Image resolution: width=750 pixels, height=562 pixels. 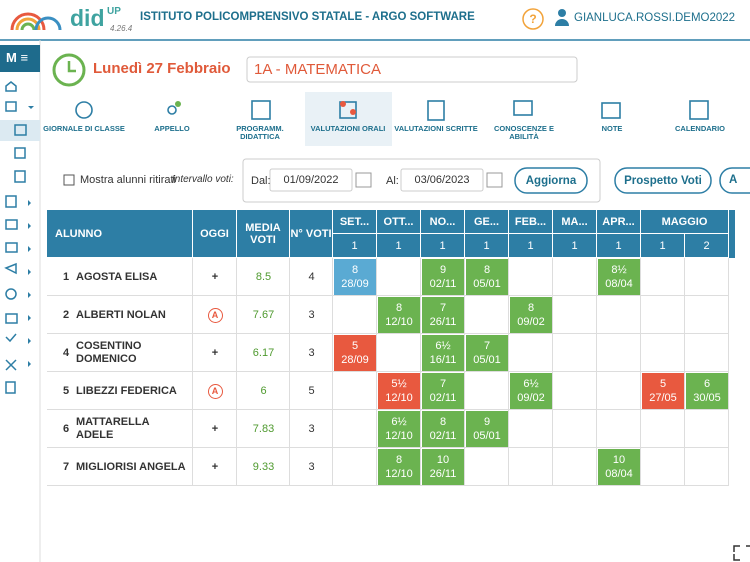 I want to click on help-icon, so click(x=533, y=19).